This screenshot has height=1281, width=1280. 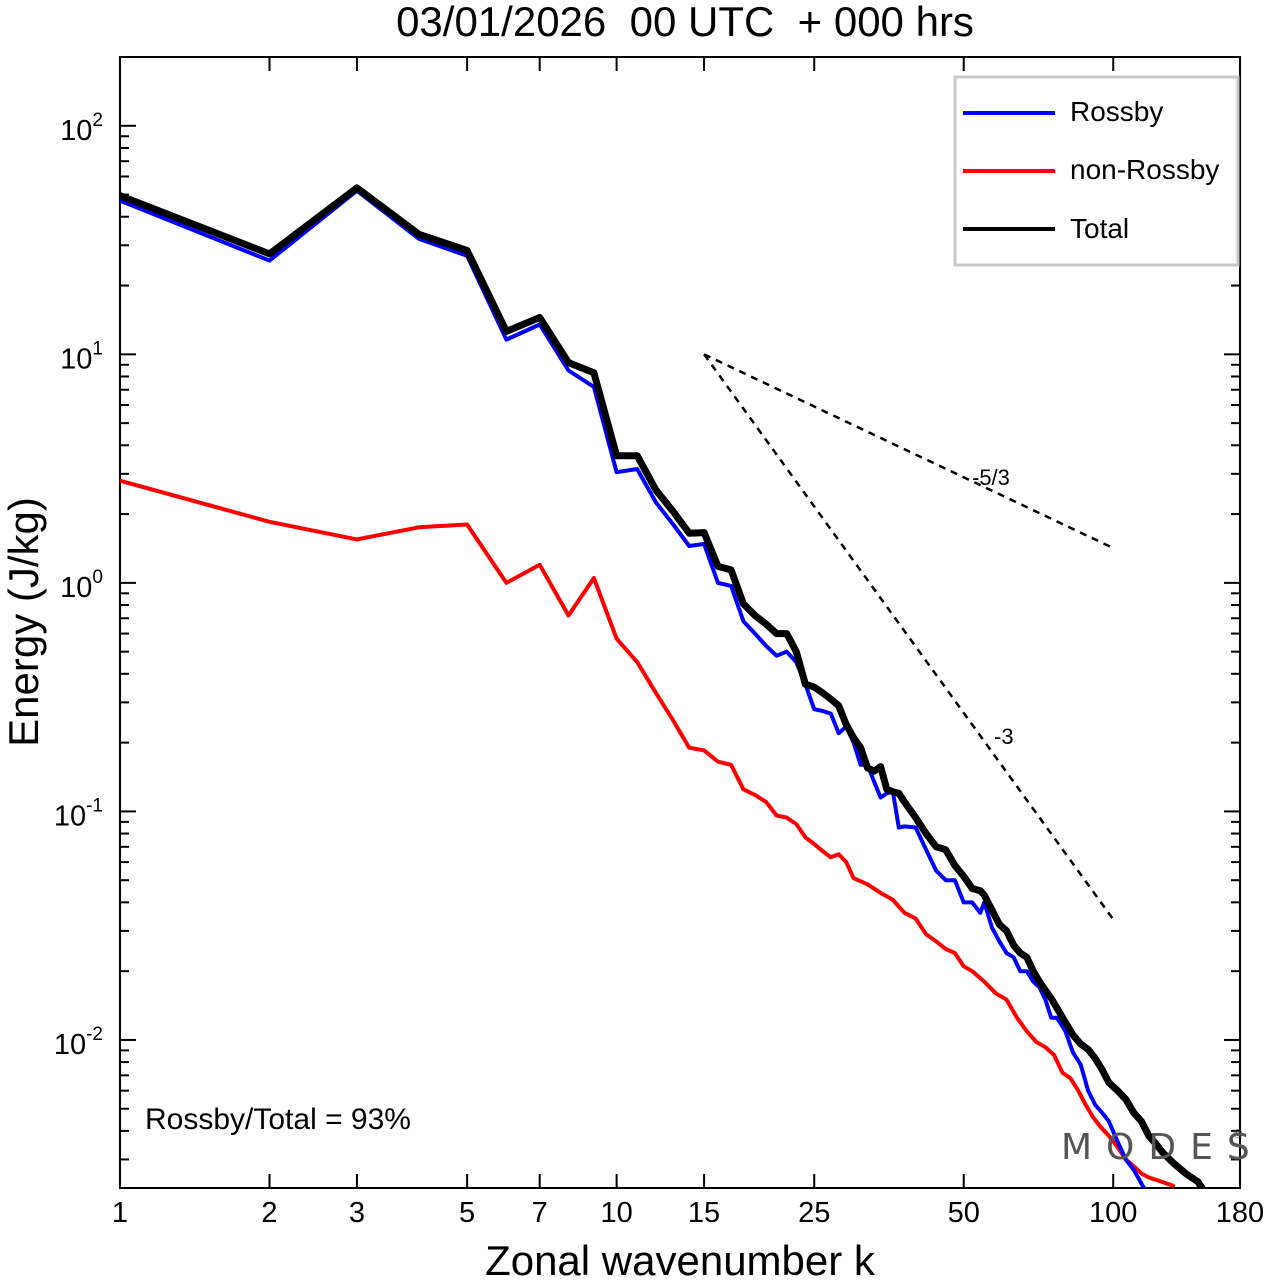 What do you see at coordinates (81, 128) in the screenshot?
I see `y-tick-label-2: 10²` at bounding box center [81, 128].